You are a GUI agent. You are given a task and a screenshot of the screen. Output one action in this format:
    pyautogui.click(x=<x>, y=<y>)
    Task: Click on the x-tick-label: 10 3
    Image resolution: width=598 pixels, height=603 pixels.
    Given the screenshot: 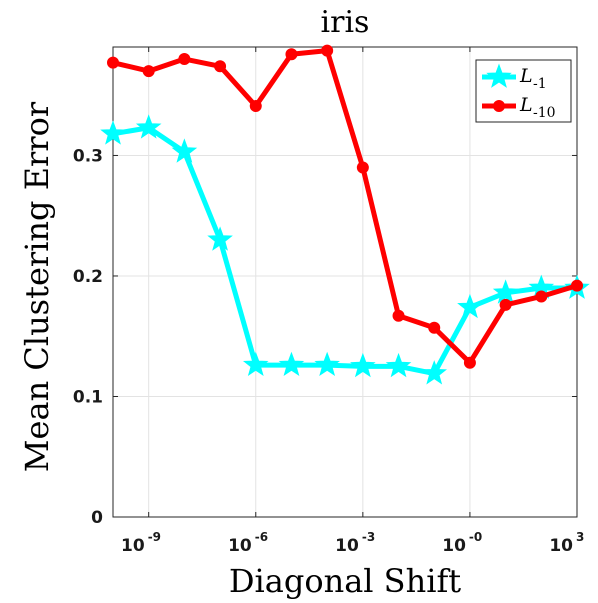 What is the action you would take?
    pyautogui.click(x=566, y=543)
    